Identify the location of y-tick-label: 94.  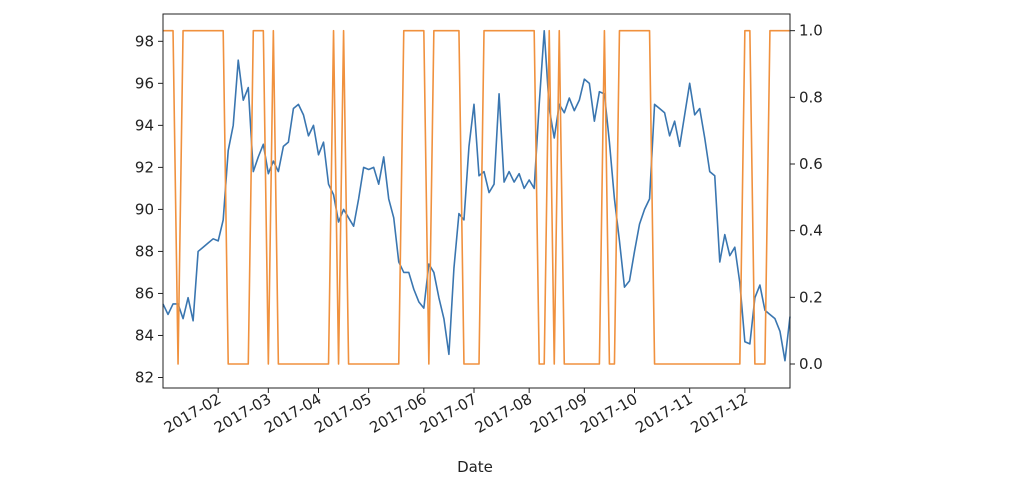
(144, 125).